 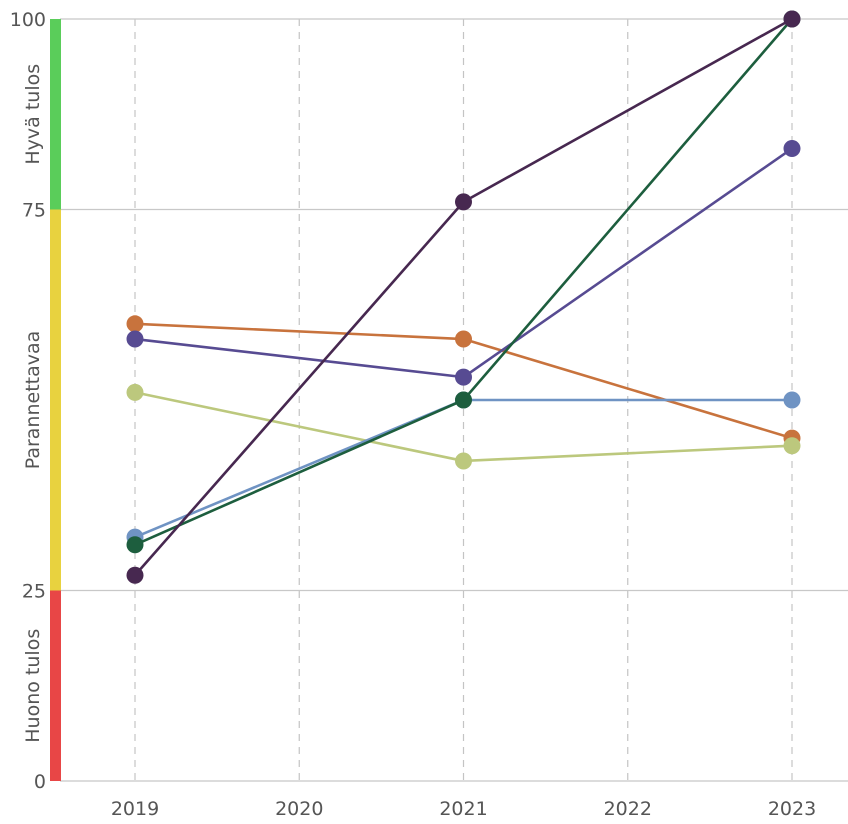 What do you see at coordinates (628, 809) in the screenshot?
I see `x-tick-label: 2022` at bounding box center [628, 809].